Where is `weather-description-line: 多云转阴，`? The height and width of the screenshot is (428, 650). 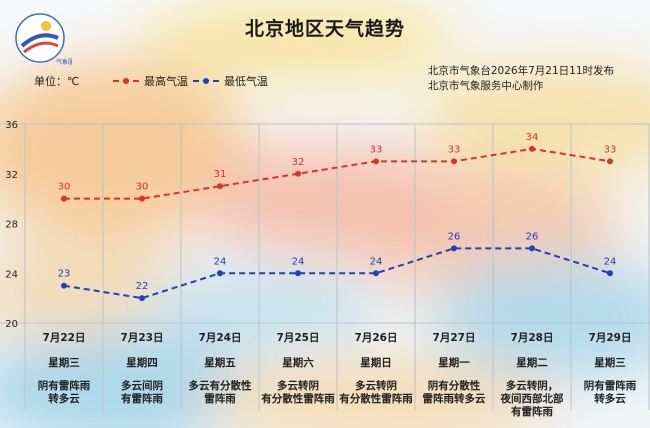 weather-description-line: 多云转阴， is located at coordinates (532, 386).